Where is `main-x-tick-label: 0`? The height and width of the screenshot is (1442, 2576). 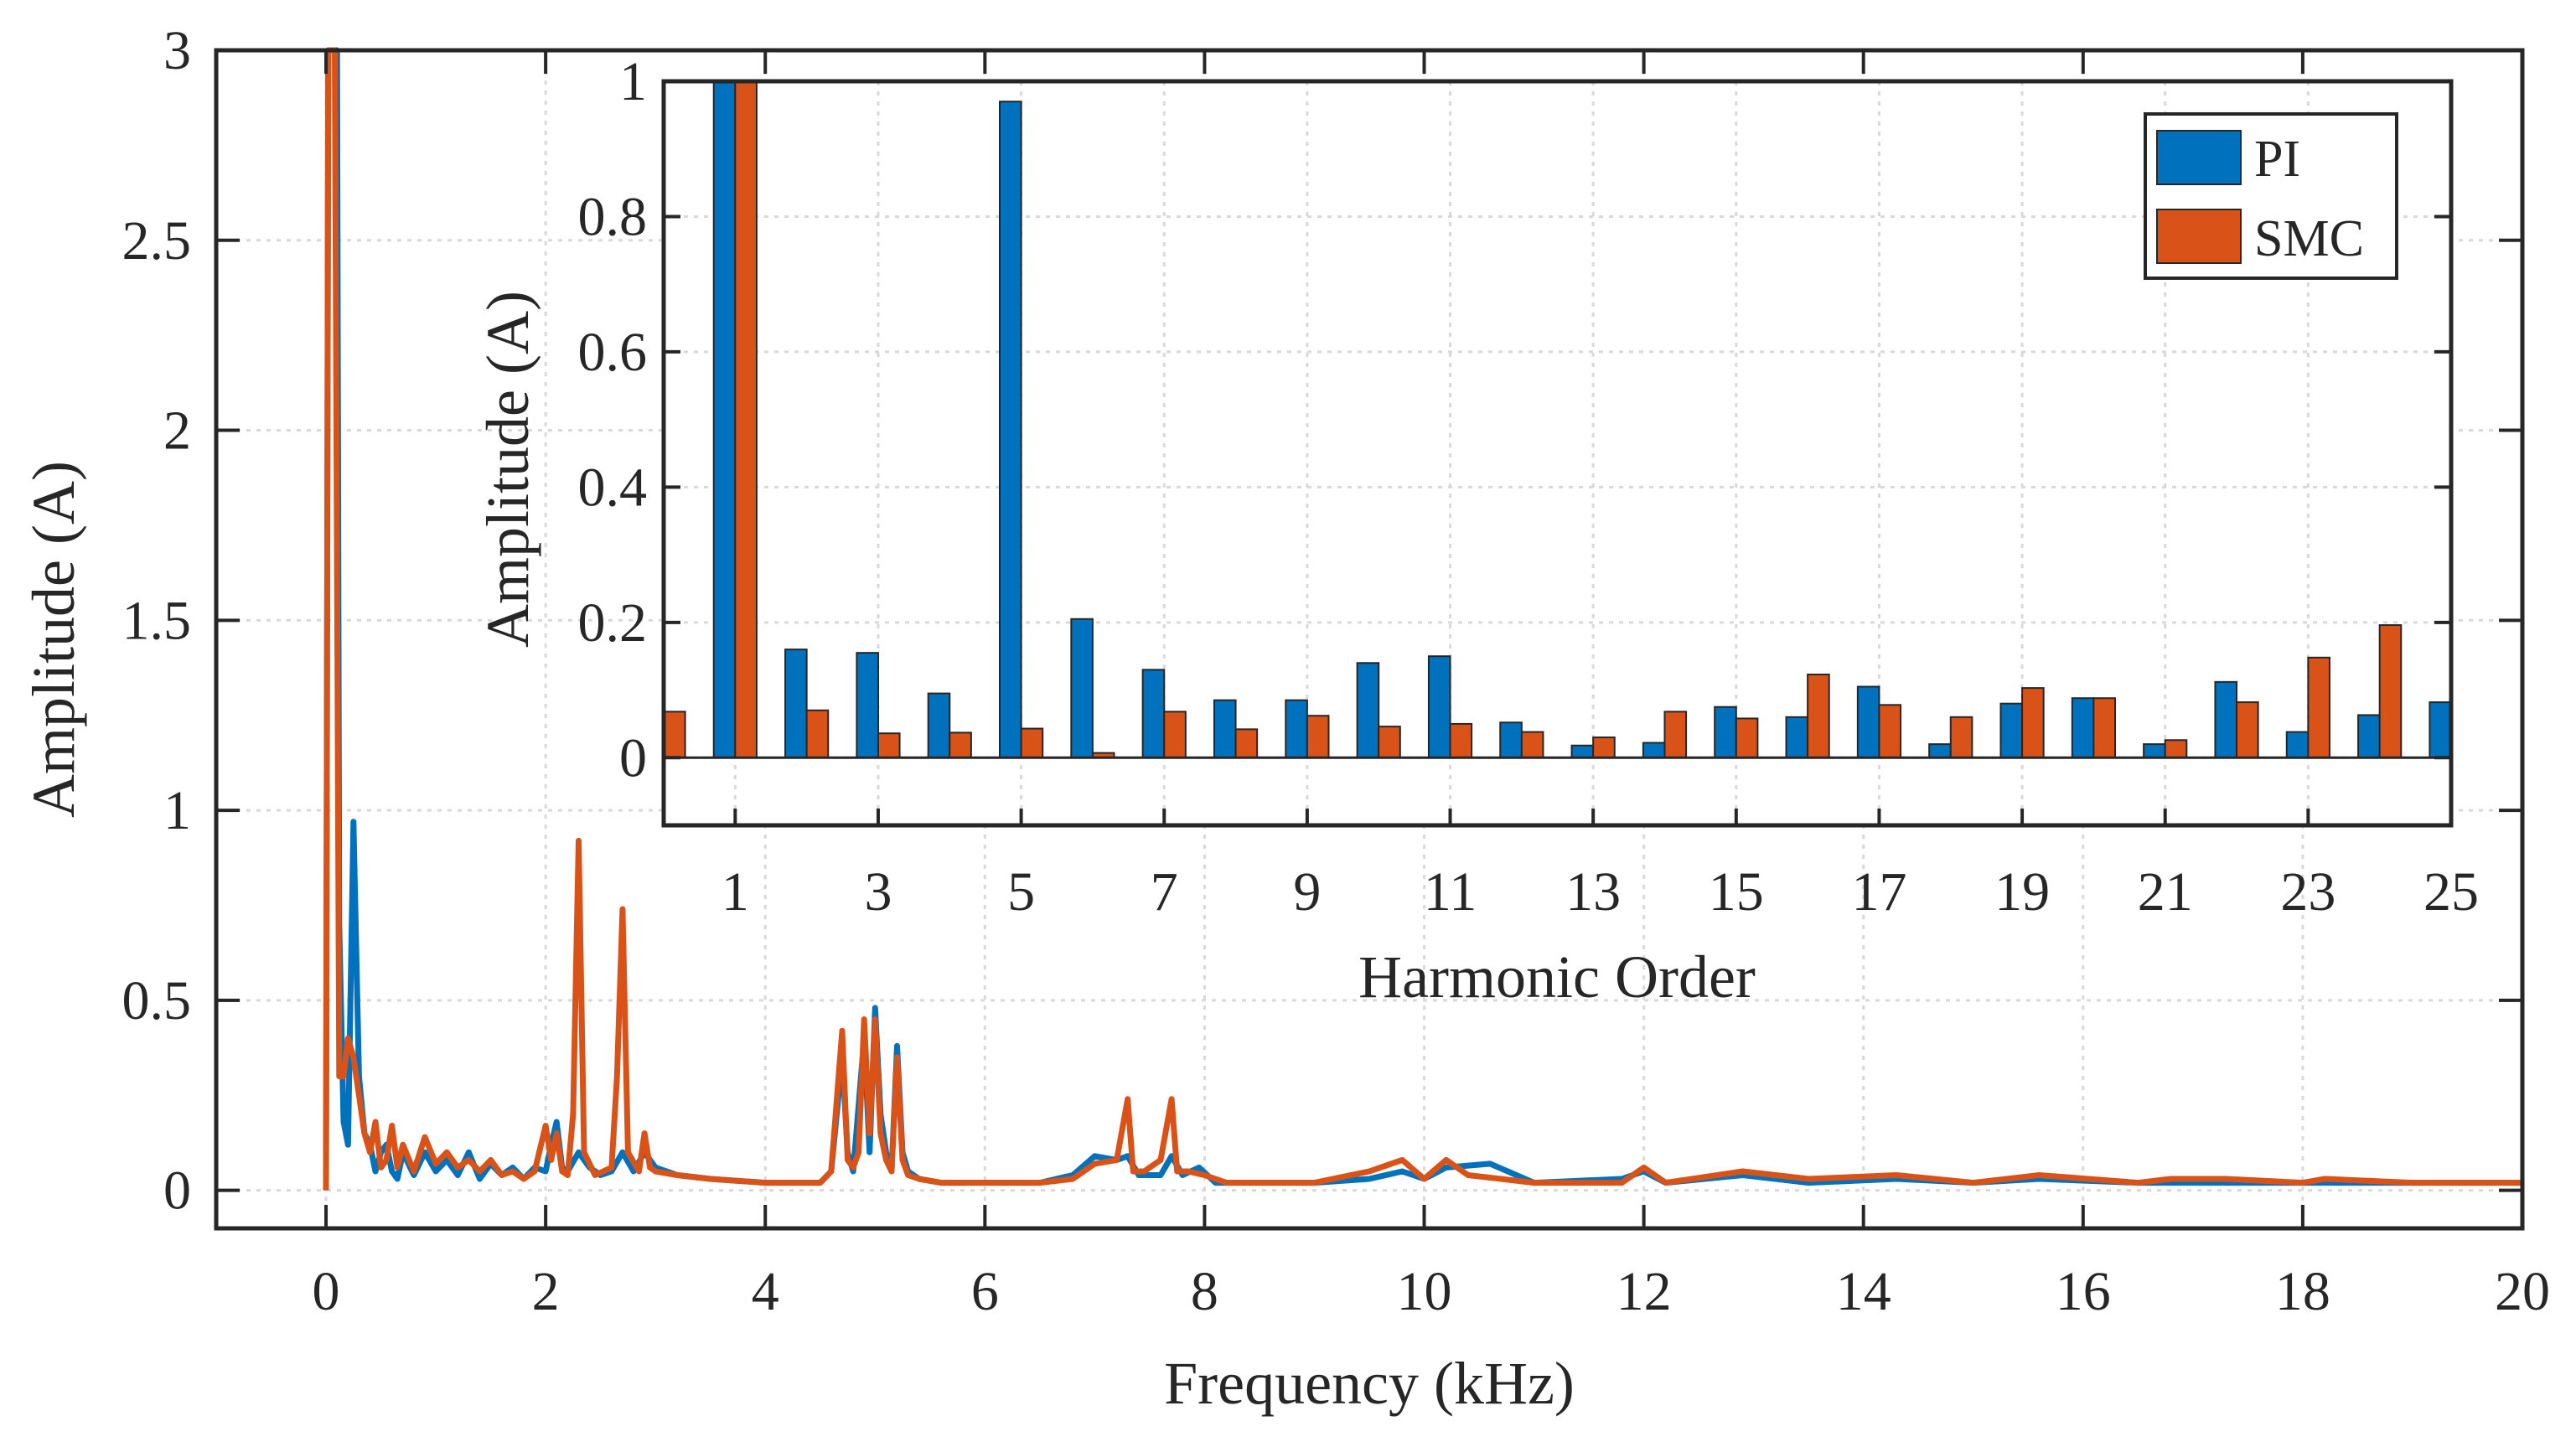
main-x-tick-label: 0 is located at coordinates (326, 1291).